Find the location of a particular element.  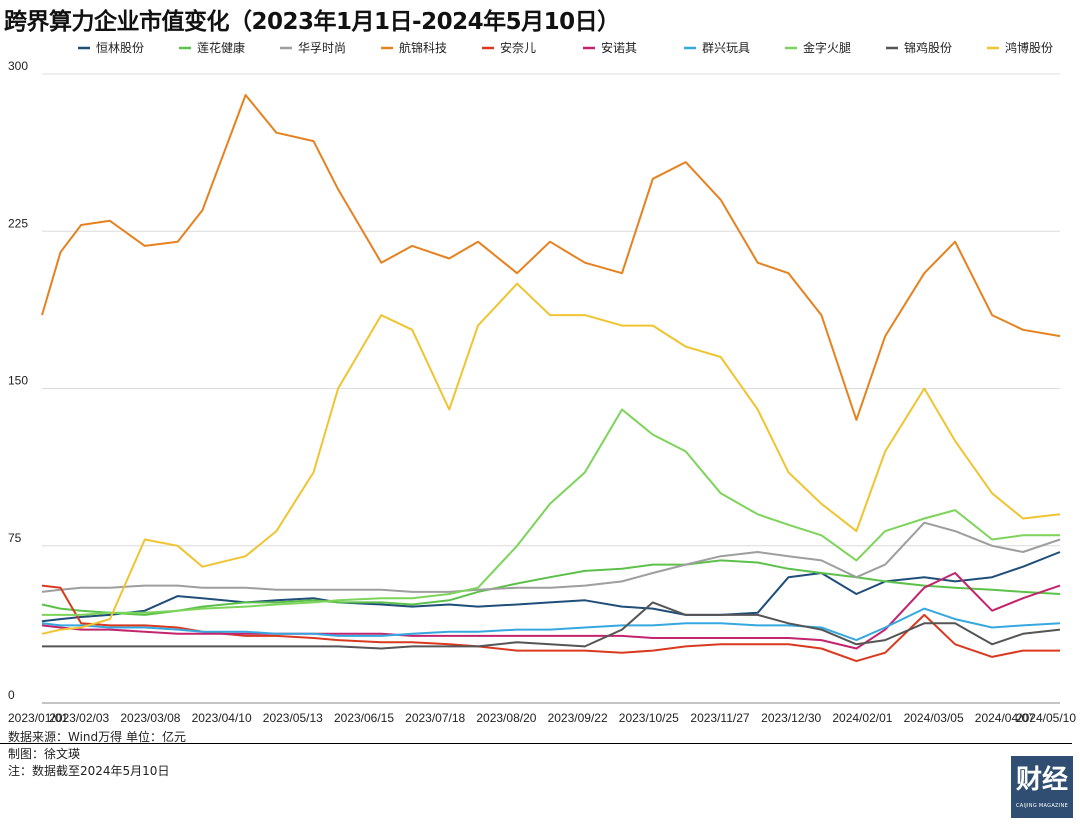

legend-label: 金字火腿 is located at coordinates (827, 47).